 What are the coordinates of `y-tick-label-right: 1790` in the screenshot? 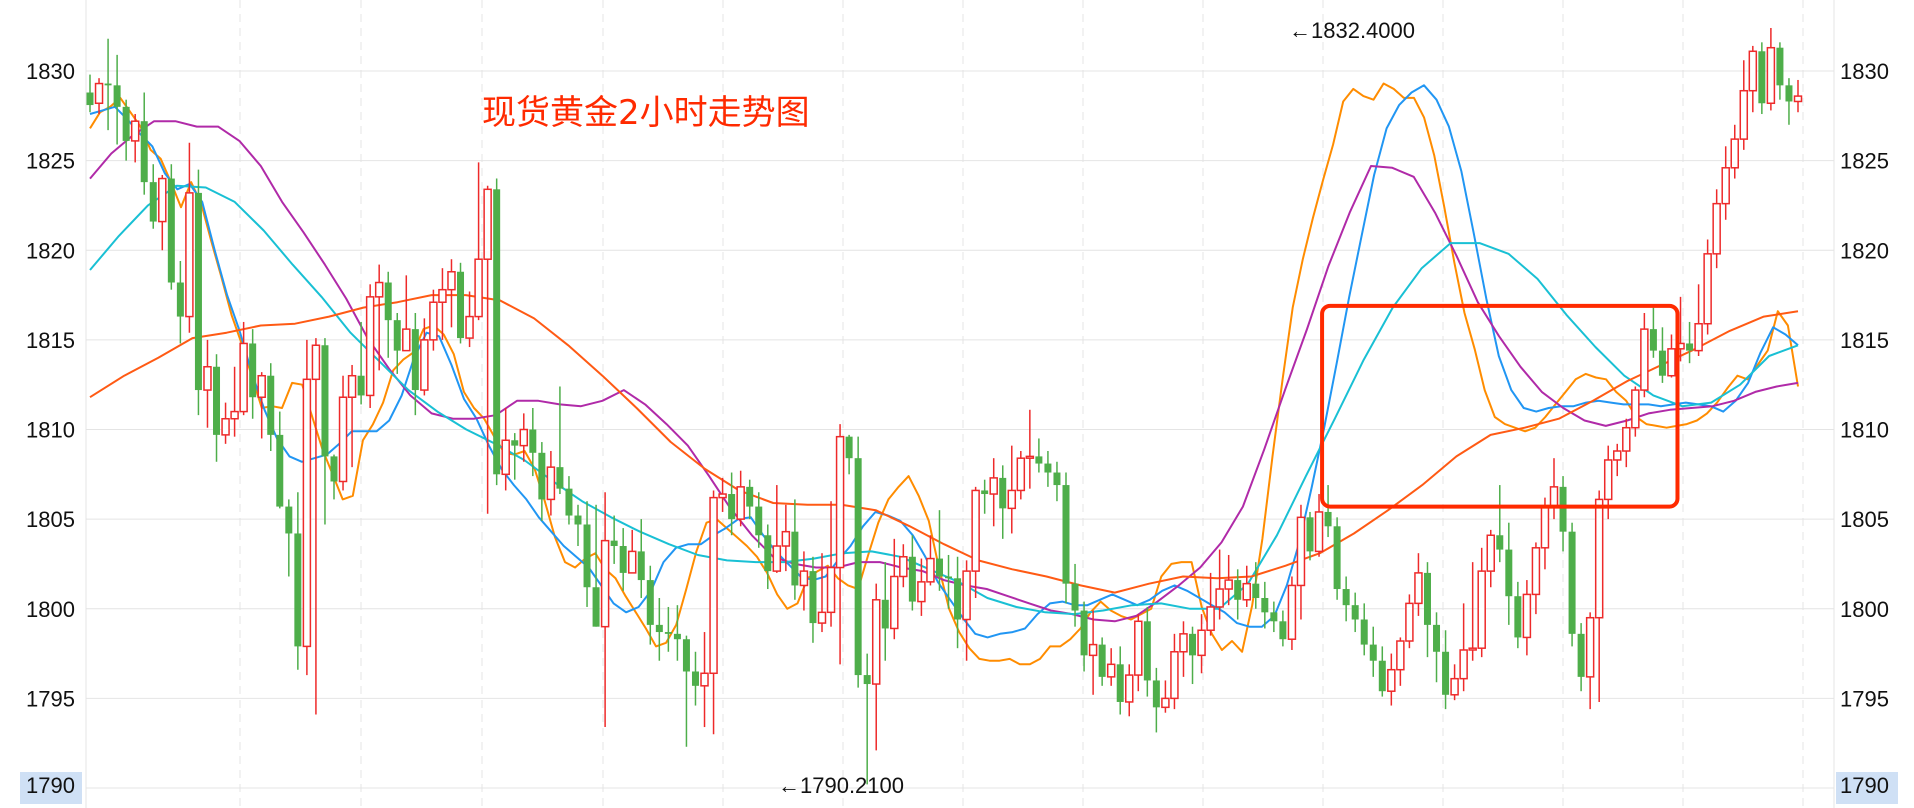 It's located at (1864, 785).